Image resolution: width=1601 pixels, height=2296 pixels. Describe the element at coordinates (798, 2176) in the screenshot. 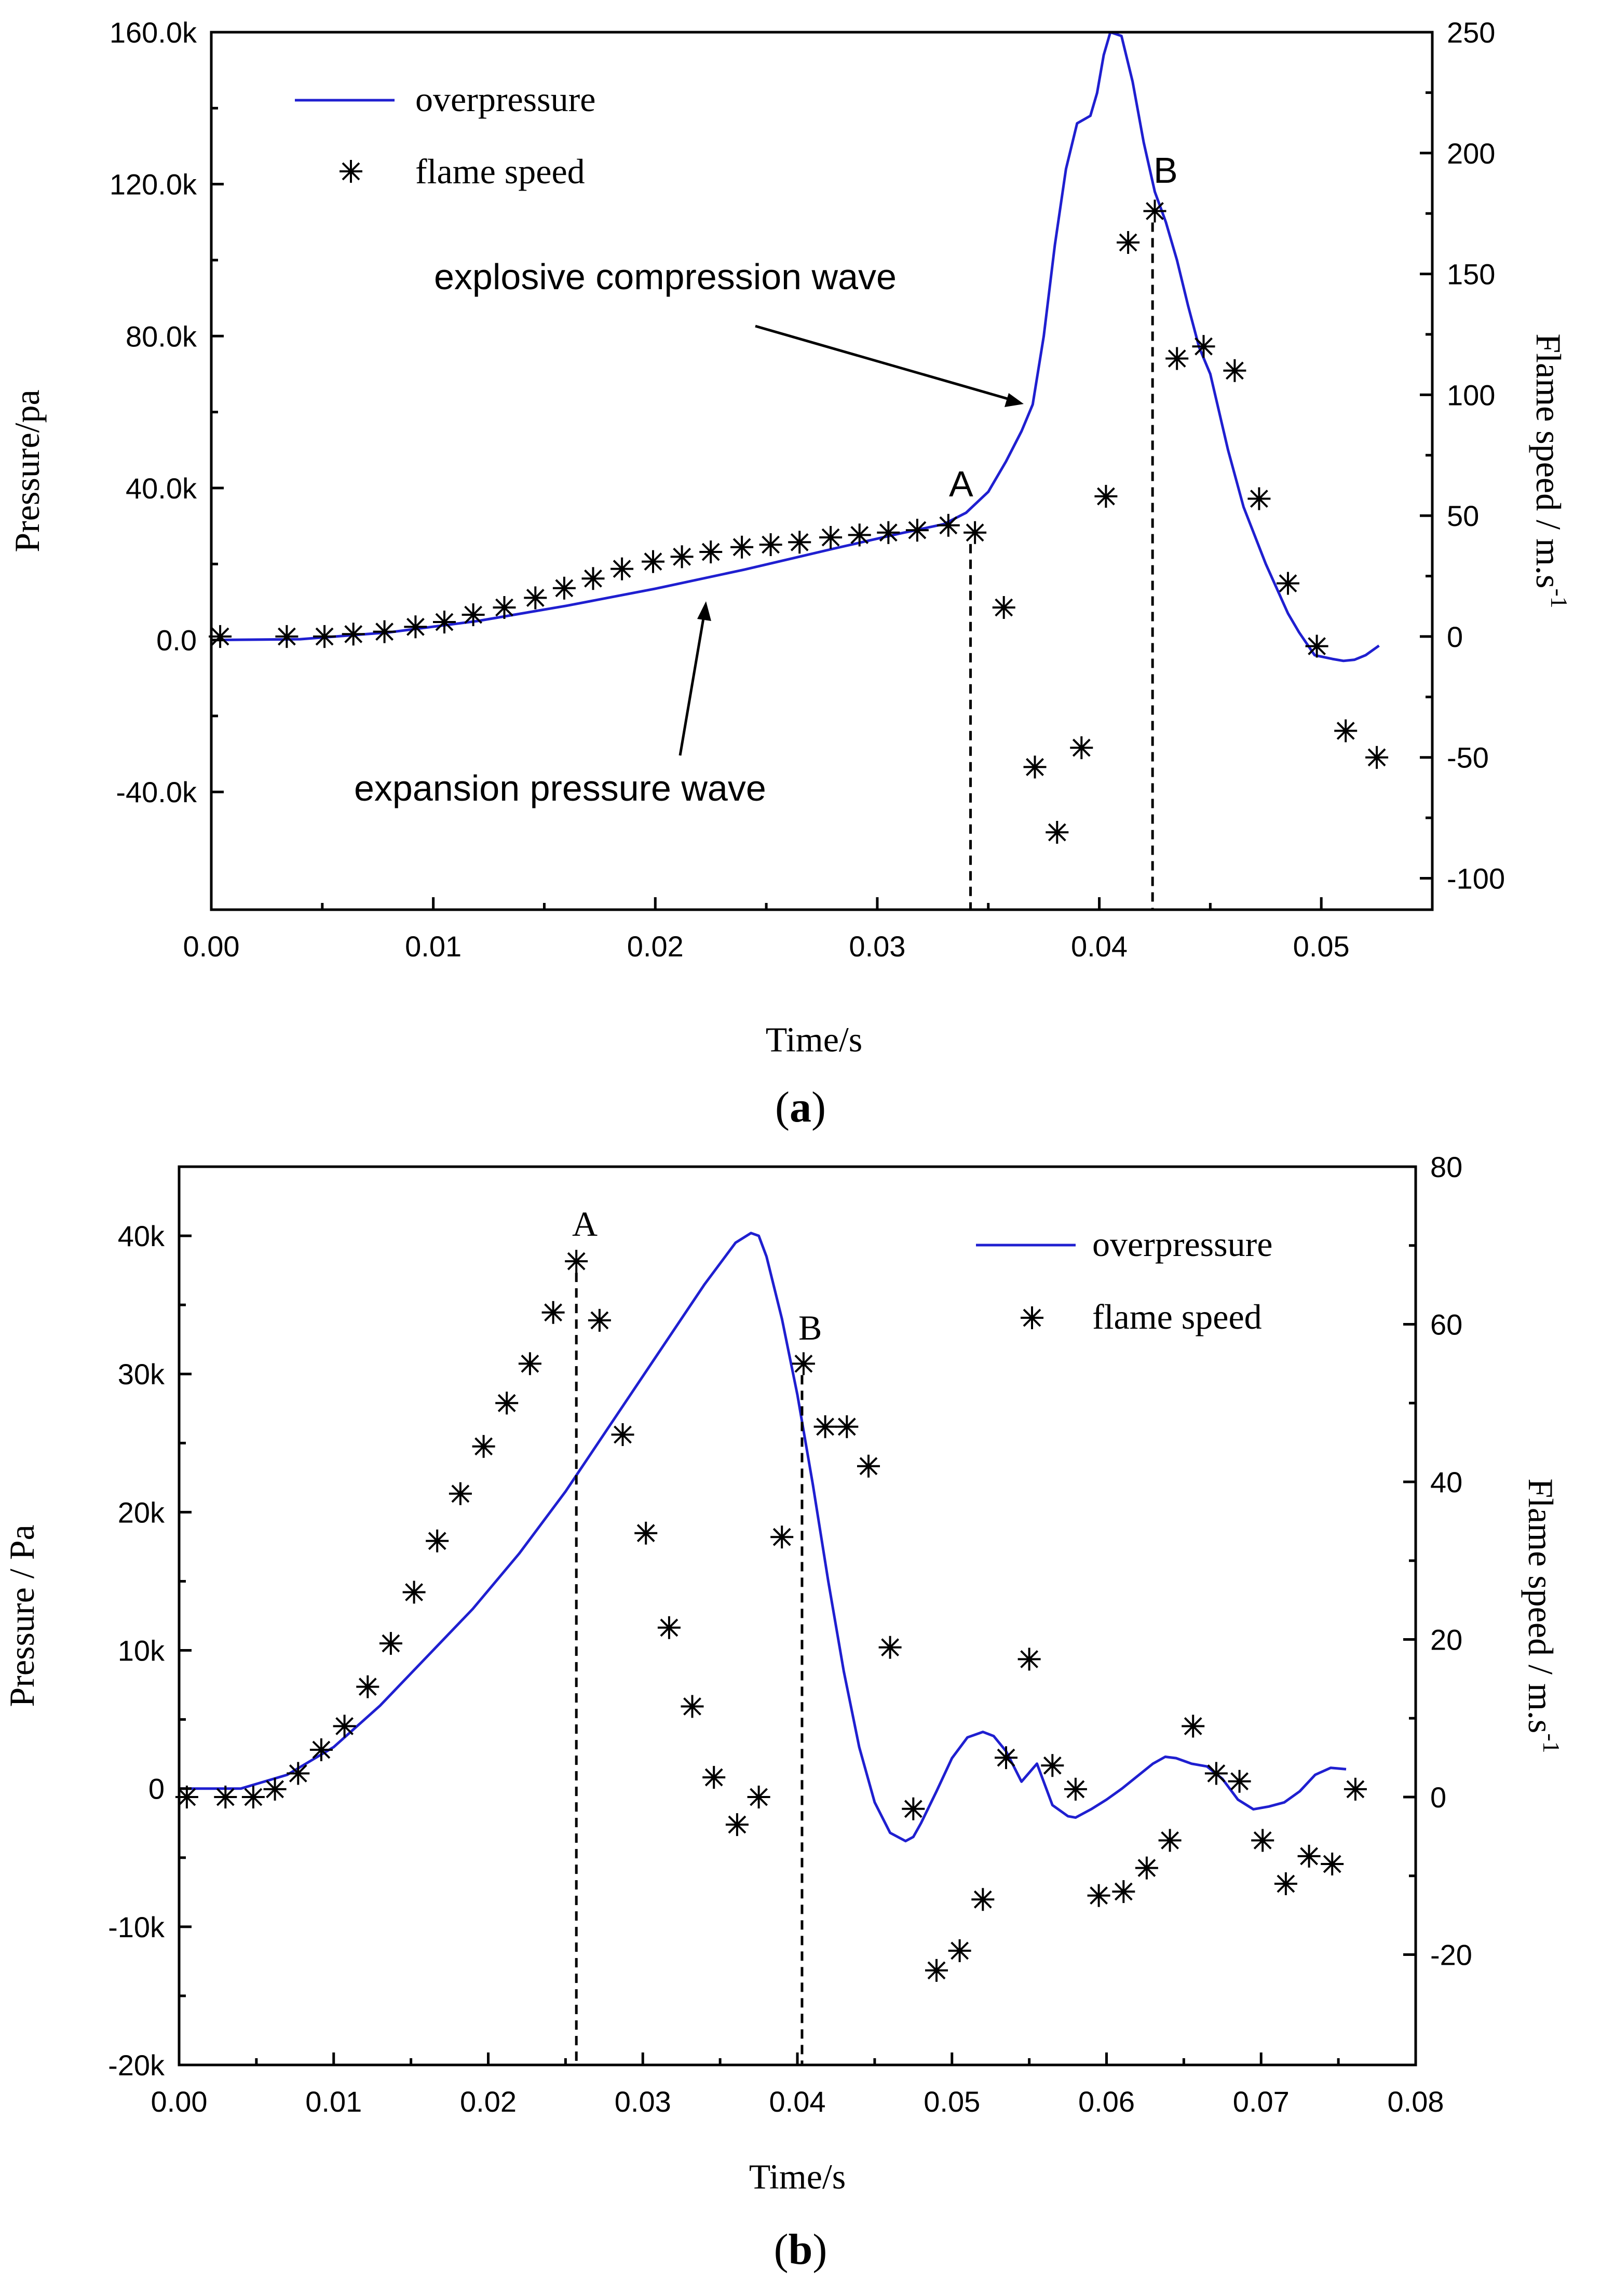

I see `b-x-axis-title: Time/s` at that location.